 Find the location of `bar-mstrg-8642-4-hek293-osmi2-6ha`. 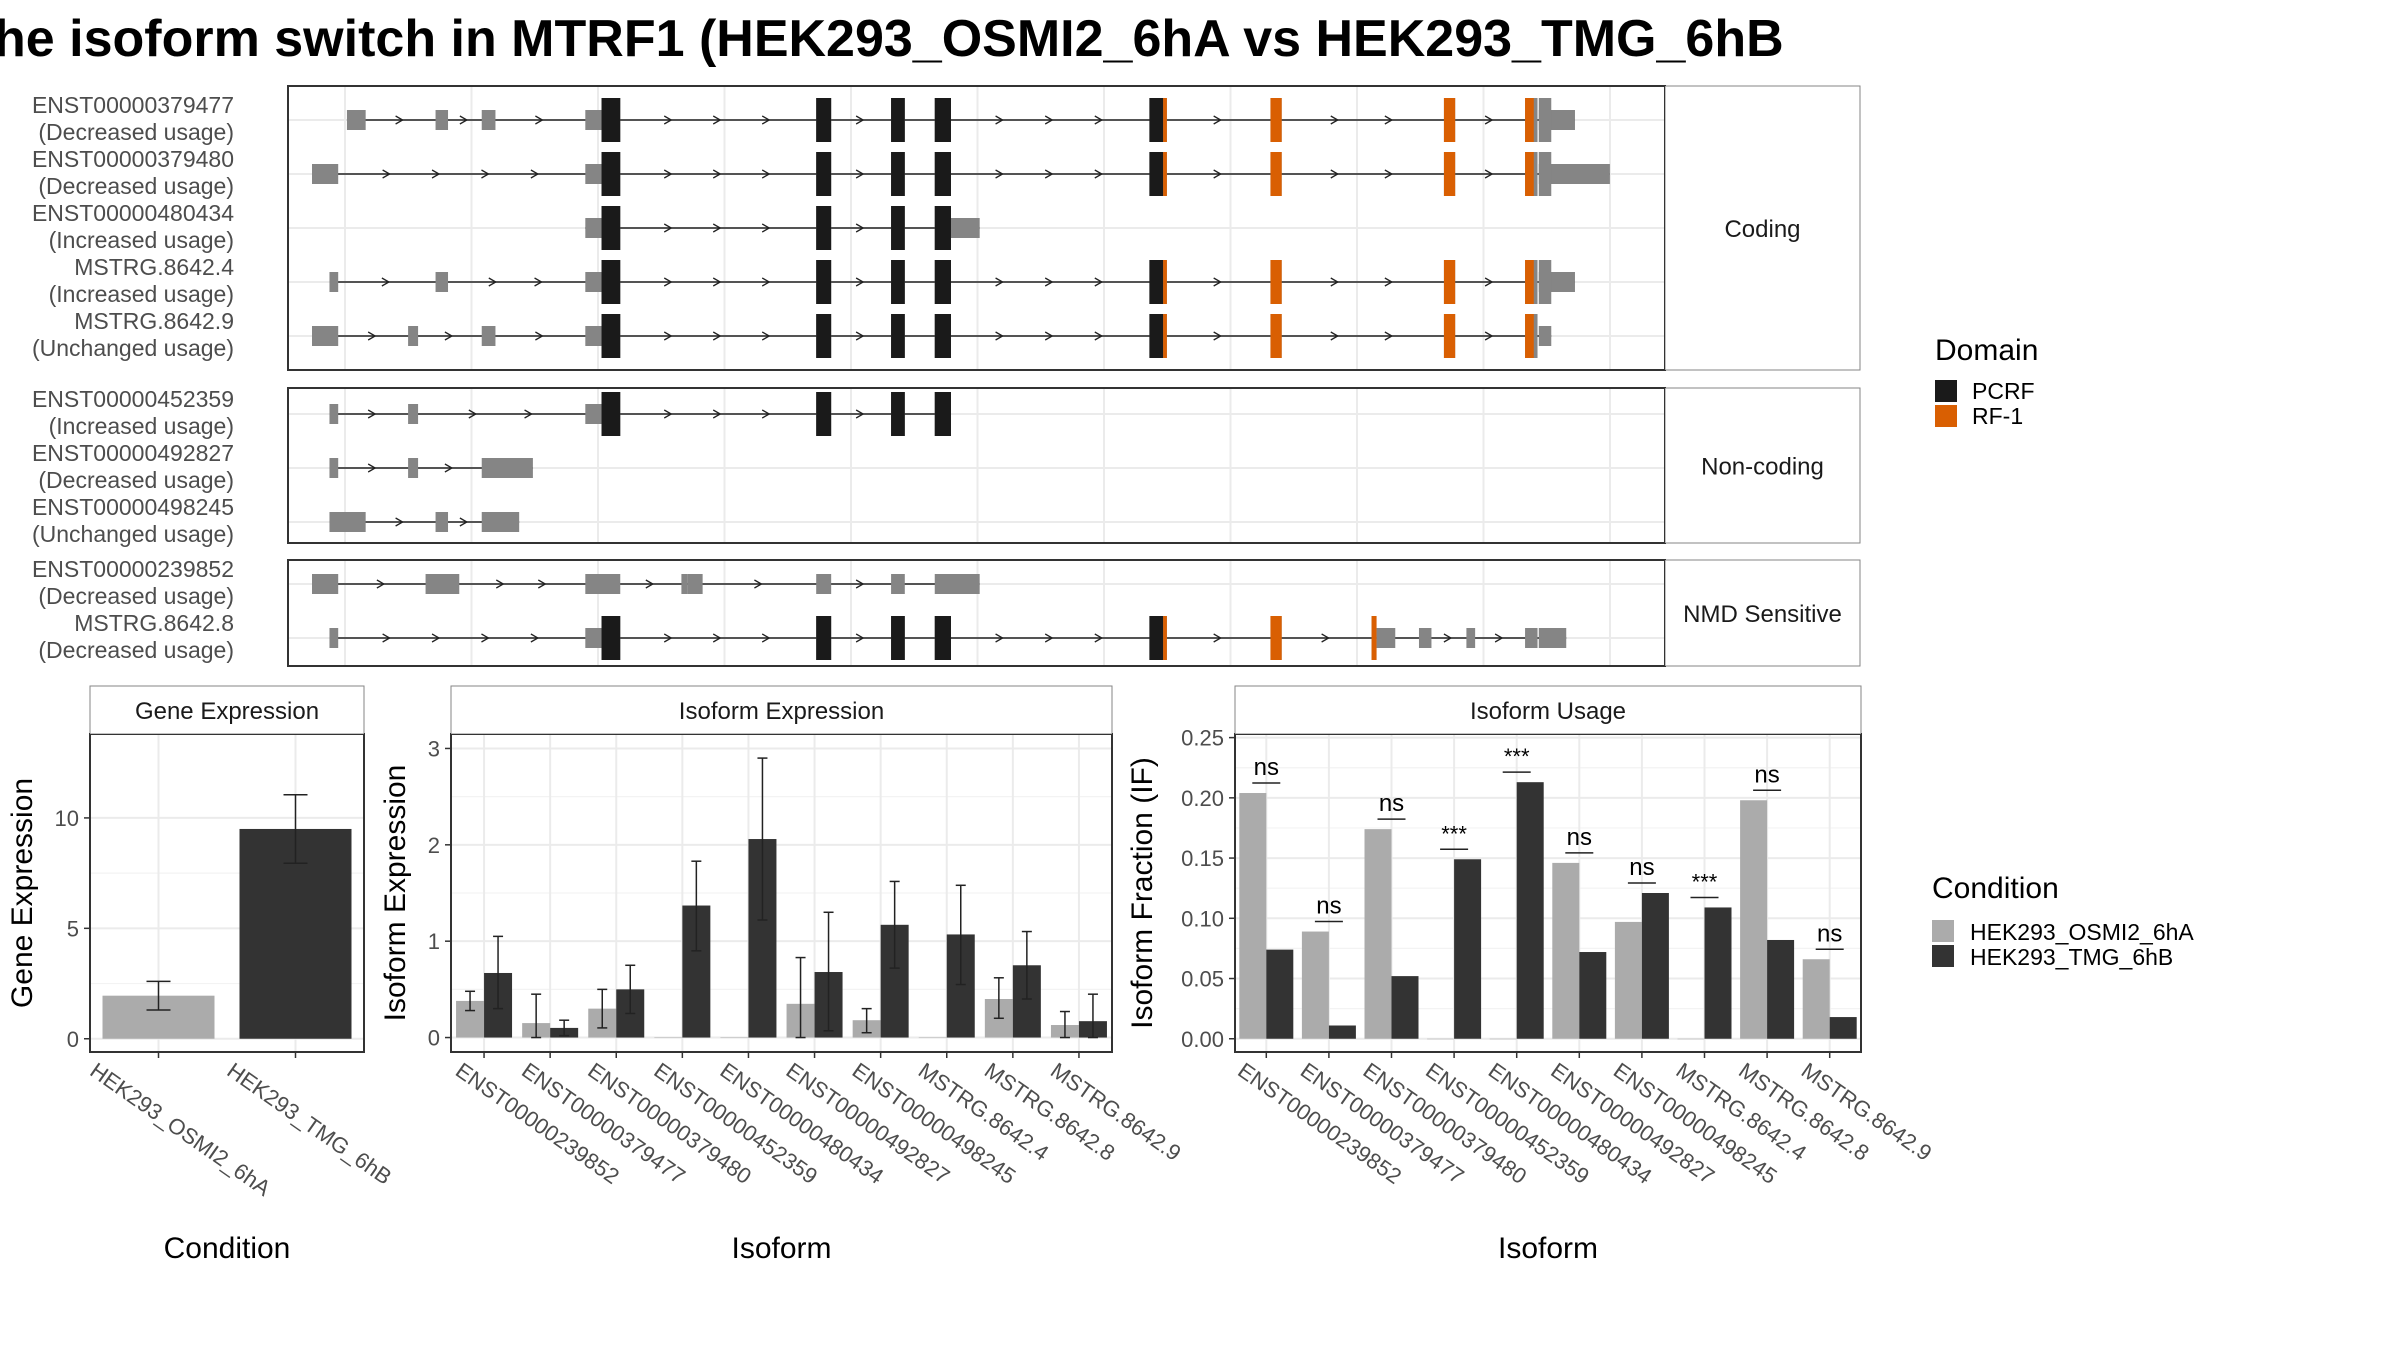

bar-mstrg-8642-4-hek293-osmi2-6ha is located at coordinates (1691, 1039).